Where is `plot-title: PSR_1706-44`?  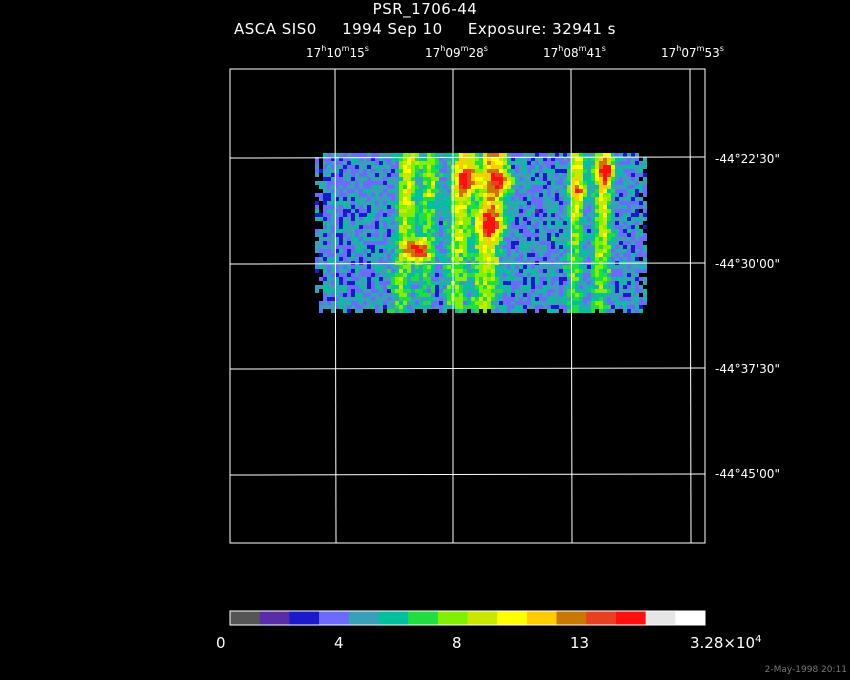 plot-title: PSR_1706-44 is located at coordinates (425, 9).